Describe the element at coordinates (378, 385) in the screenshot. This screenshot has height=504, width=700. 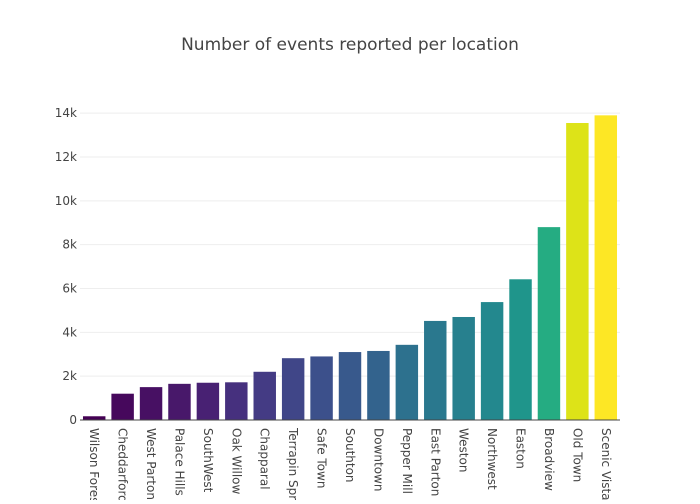
I see `bar-downtown` at that location.